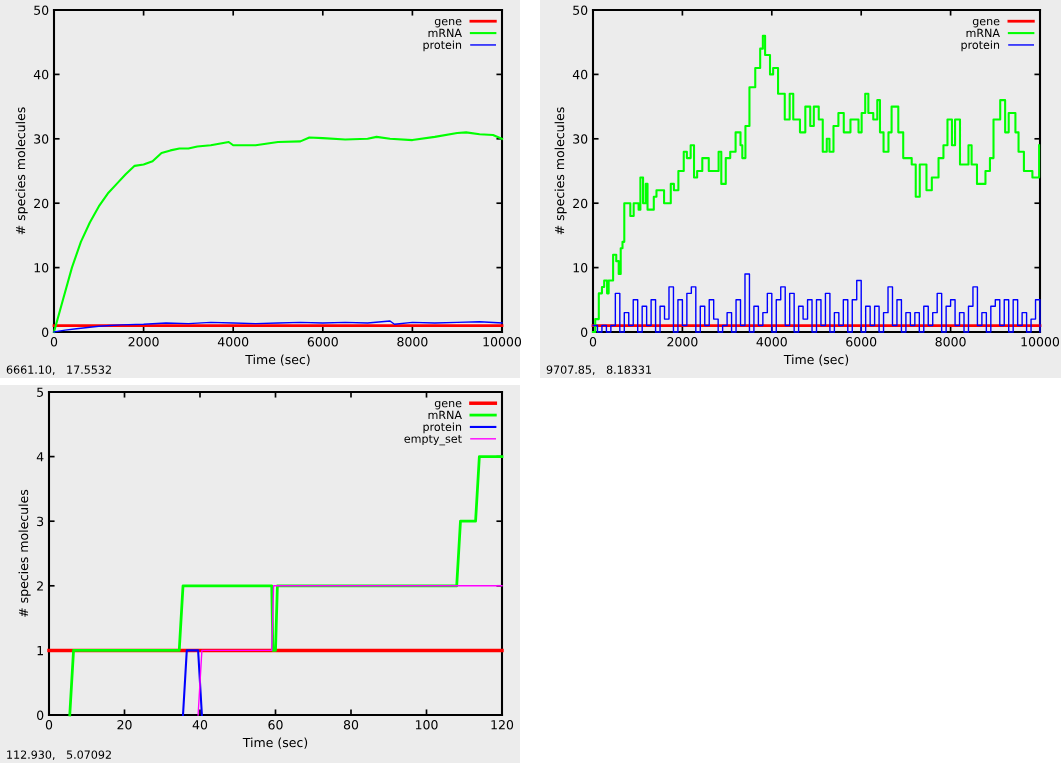 Image resolution: width=1061 pixels, height=763 pixels. What do you see at coordinates (426, 725) in the screenshot?
I see `x-tick-label: 100` at bounding box center [426, 725].